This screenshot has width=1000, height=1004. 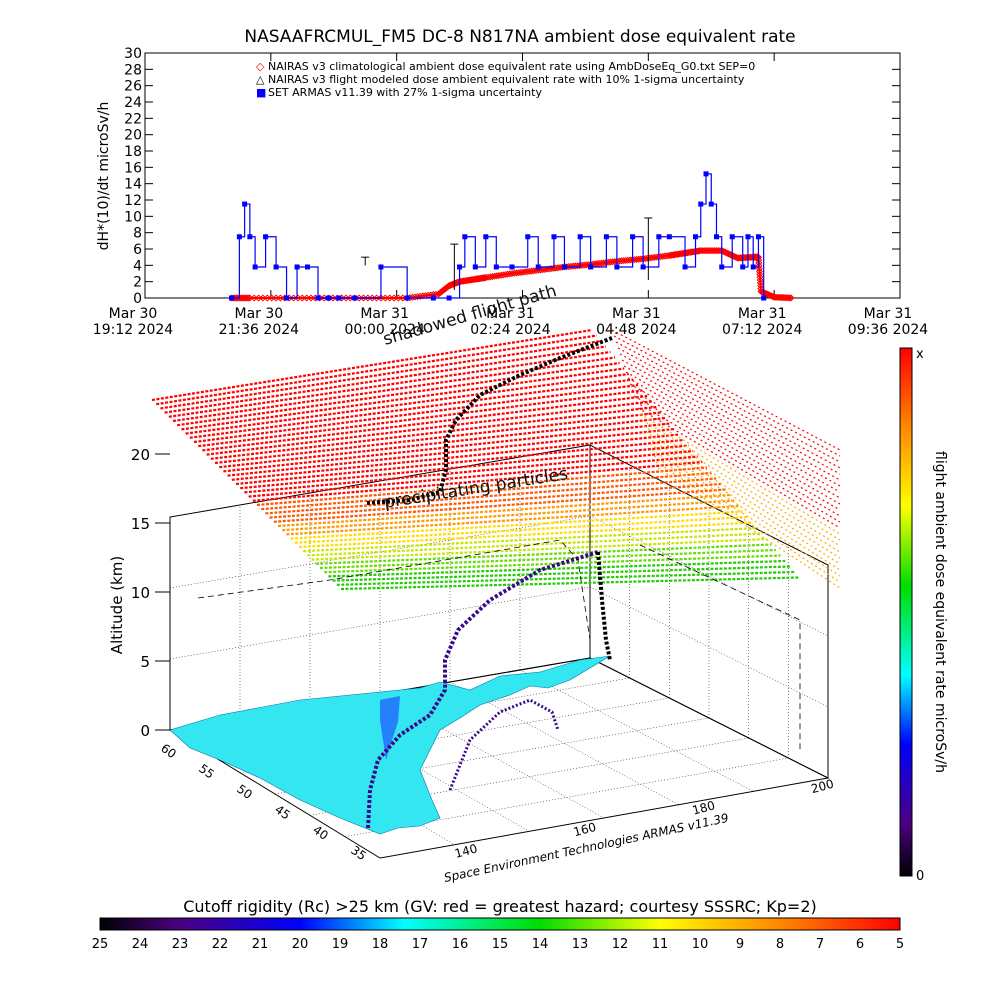 What do you see at coordinates (133, 103) in the screenshot?
I see `y-tick-label: 24` at bounding box center [133, 103].